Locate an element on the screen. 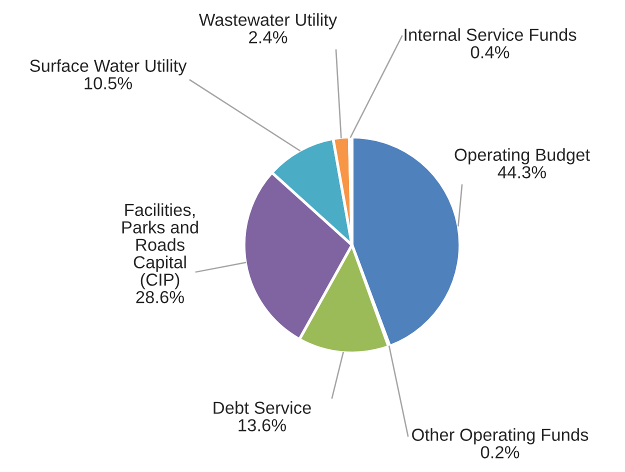  data-label: 0.4% is located at coordinates (490, 52).